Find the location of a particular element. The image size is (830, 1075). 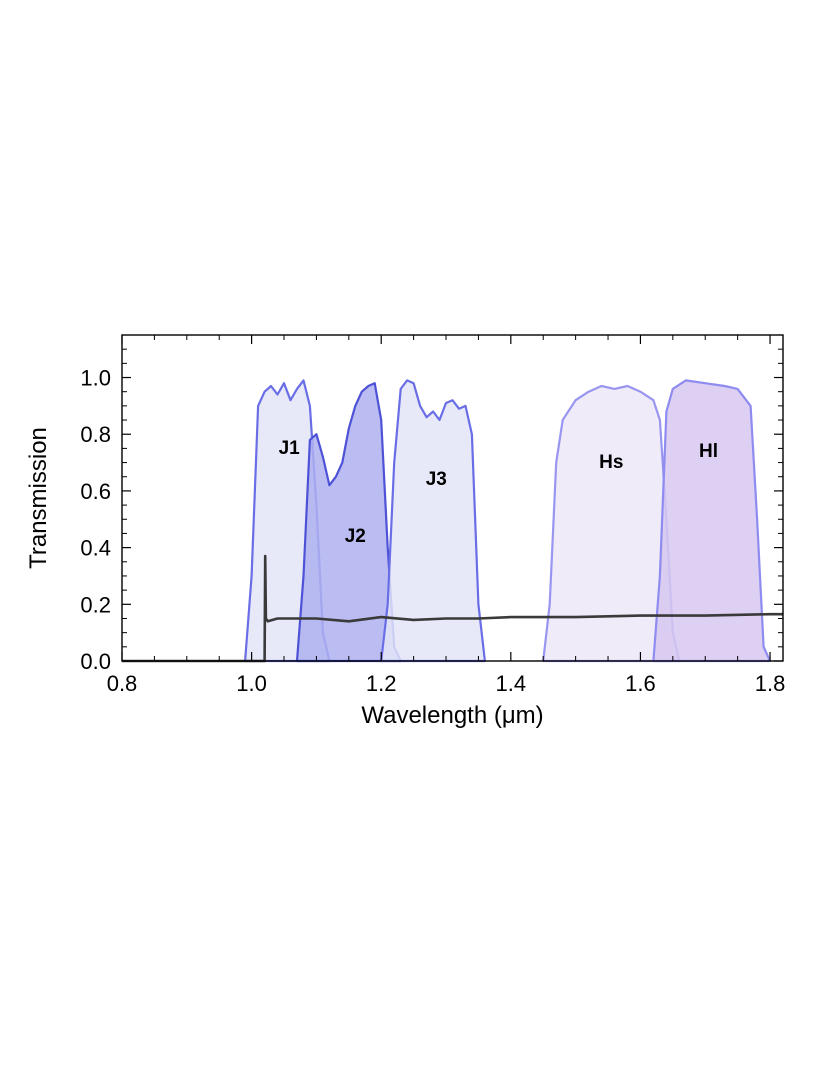

band-j3-area is located at coordinates (433, 521).